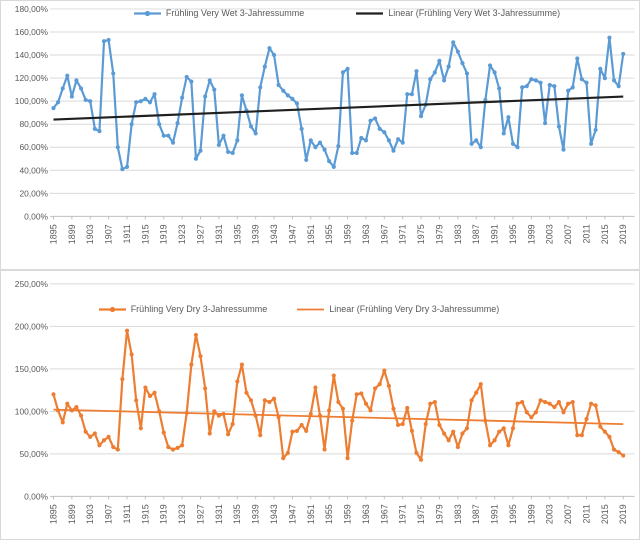 The width and height of the screenshot is (640, 540). Describe the element at coordinates (112, 309) in the screenshot. I see `very-dry-series-swatch-icon` at that location.